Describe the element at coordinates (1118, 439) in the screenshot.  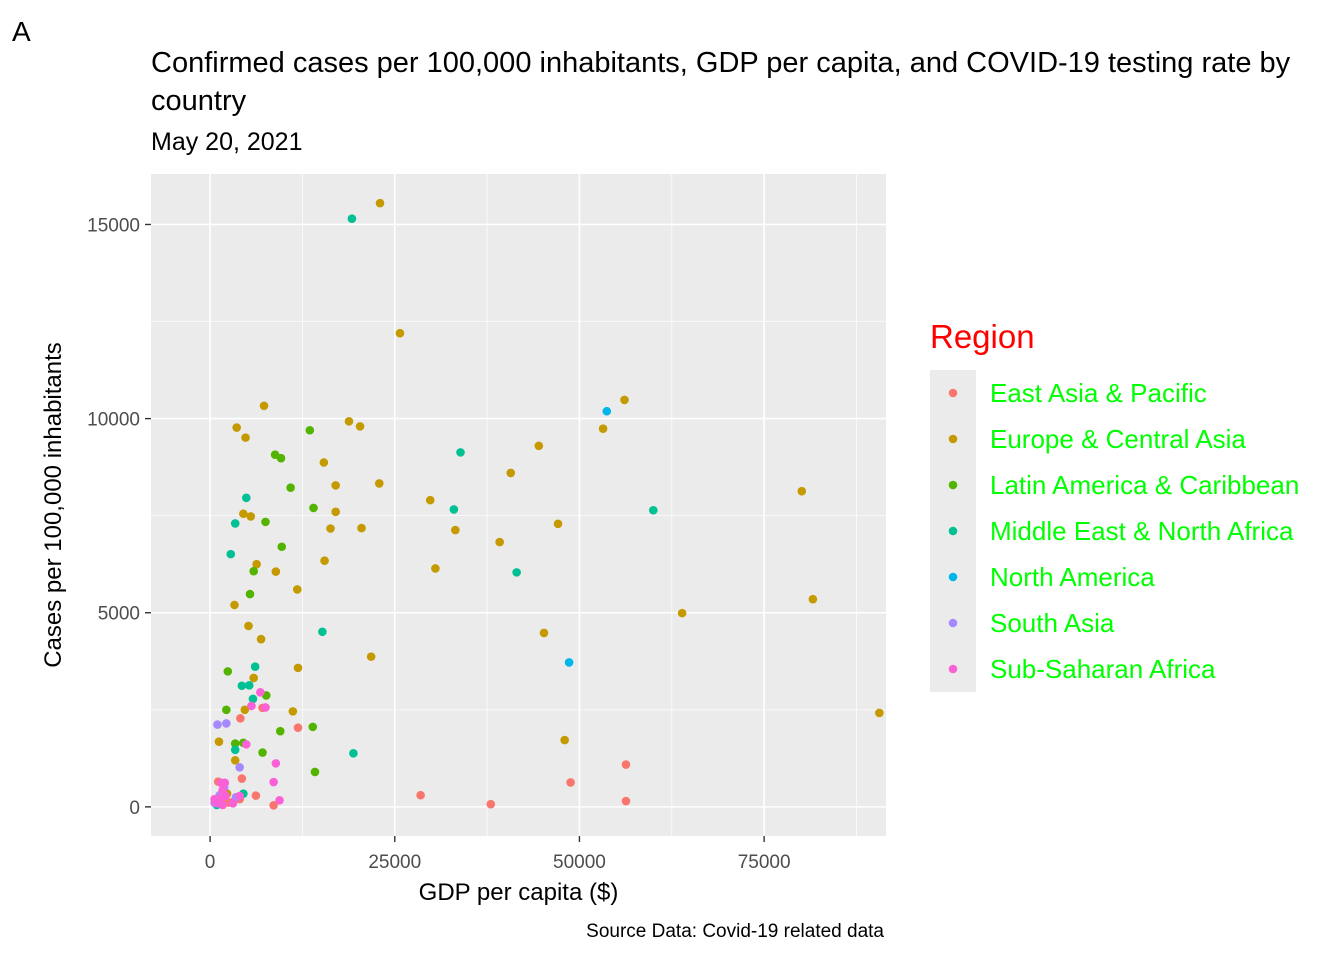
I see `legend-item-label: Europe & Central Asia` at that location.